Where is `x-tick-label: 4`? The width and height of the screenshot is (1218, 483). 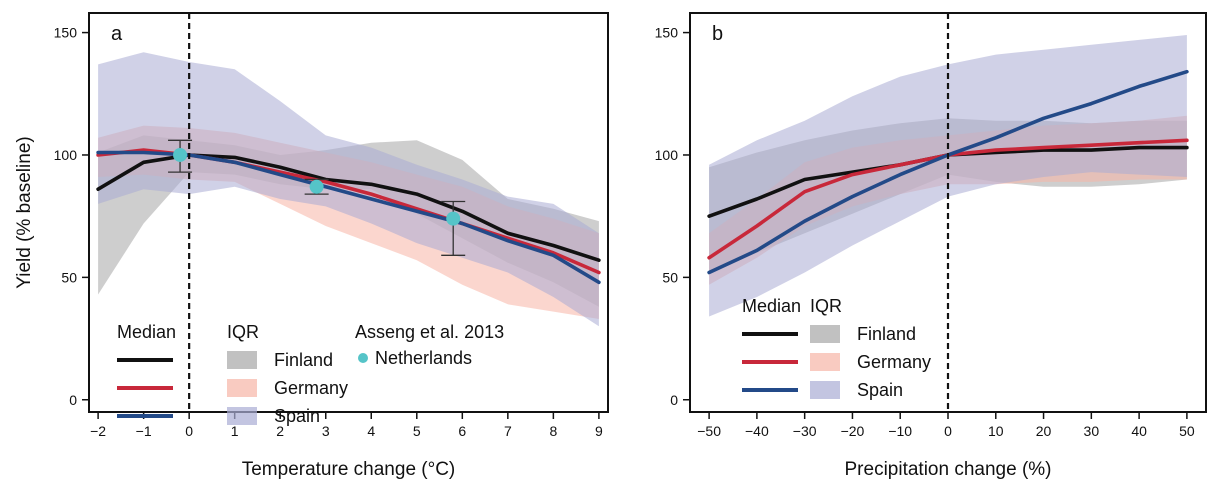 x-tick-label: 4 is located at coordinates (371, 431).